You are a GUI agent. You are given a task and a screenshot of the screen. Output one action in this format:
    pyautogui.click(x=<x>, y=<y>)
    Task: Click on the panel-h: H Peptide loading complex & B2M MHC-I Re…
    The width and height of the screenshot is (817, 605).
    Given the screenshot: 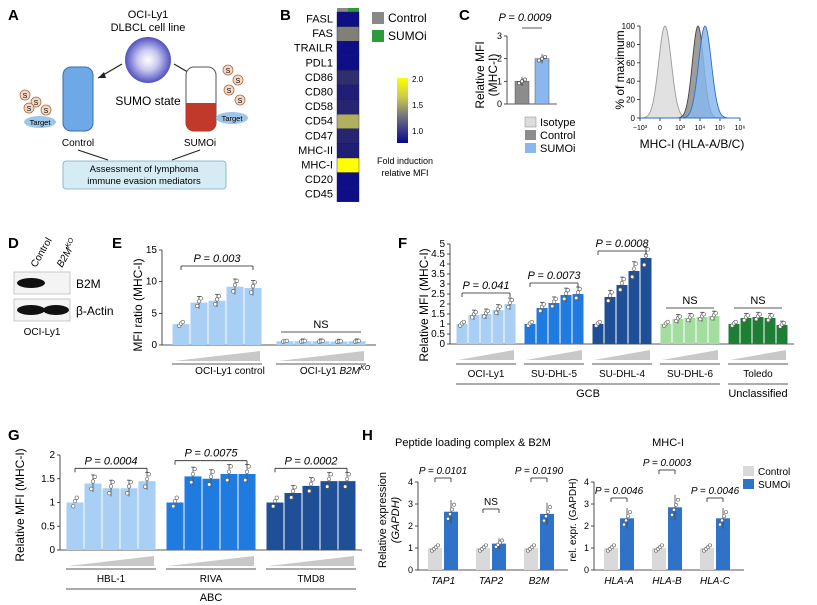 What is the action you would take?
    pyautogui.click(x=576, y=507)
    